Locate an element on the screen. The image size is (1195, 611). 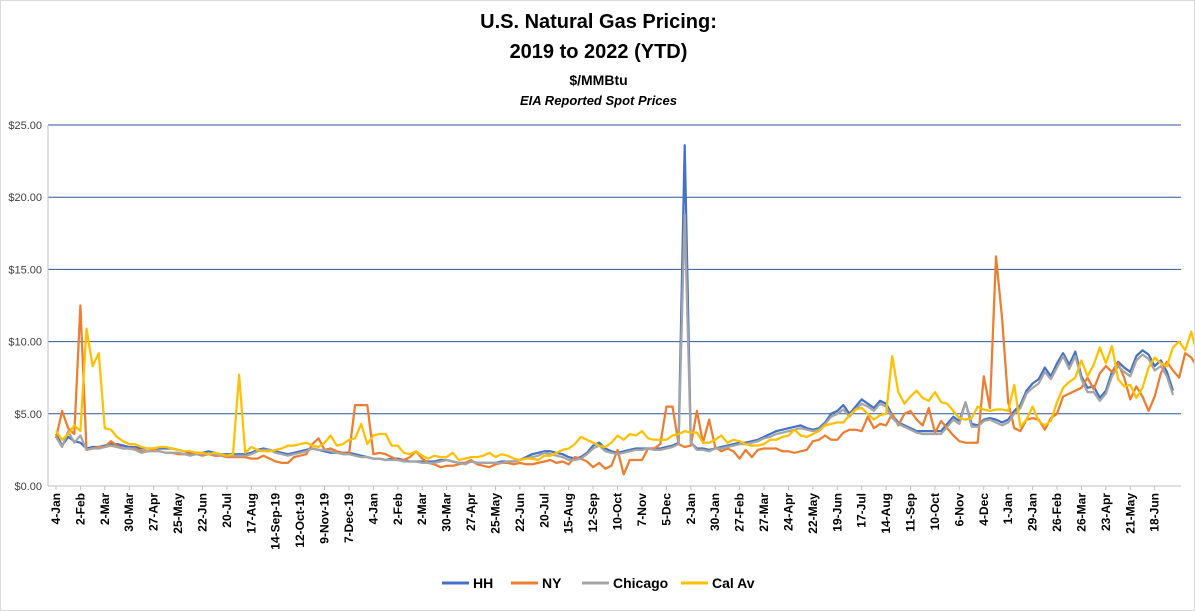
x-tick-label: 21-May is located at coordinates (1130, 513).